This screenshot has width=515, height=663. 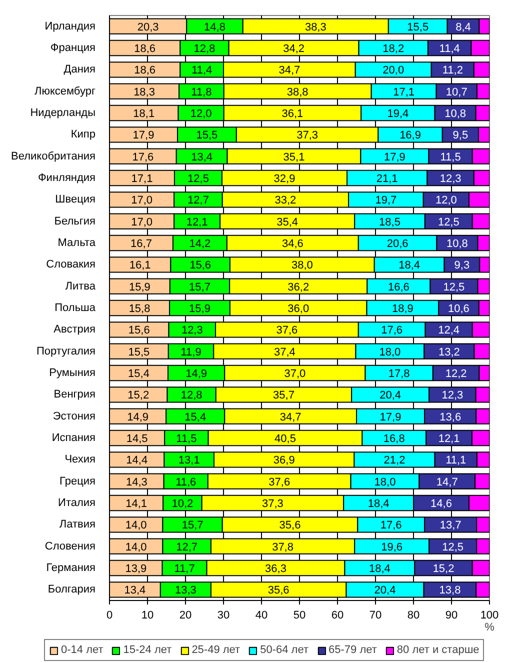 I want to click on x-tick-label: 50, so click(x=299, y=616).